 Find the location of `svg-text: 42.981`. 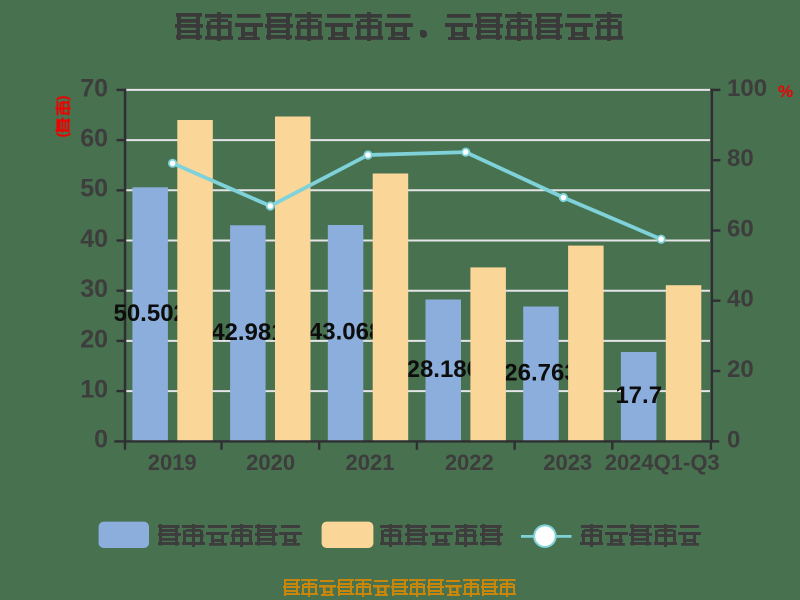

svg-text: 42.981 is located at coordinates (247, 332).